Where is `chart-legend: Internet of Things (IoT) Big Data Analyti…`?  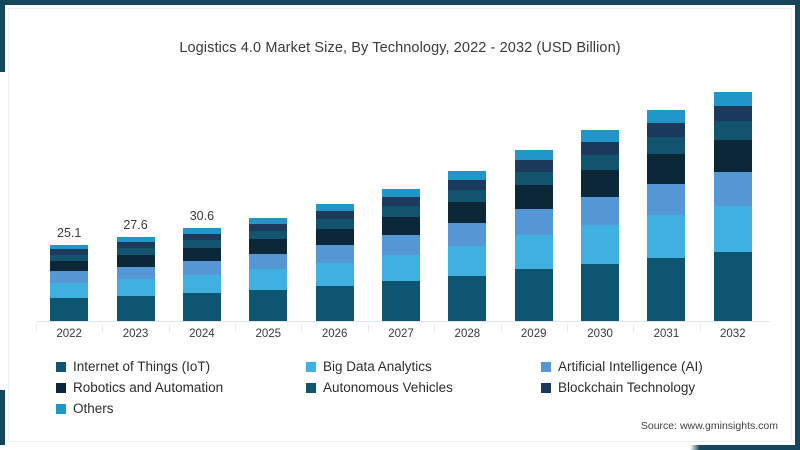
chart-legend: Internet of Things (IoT) Big Data Analyti… is located at coordinates (406, 387).